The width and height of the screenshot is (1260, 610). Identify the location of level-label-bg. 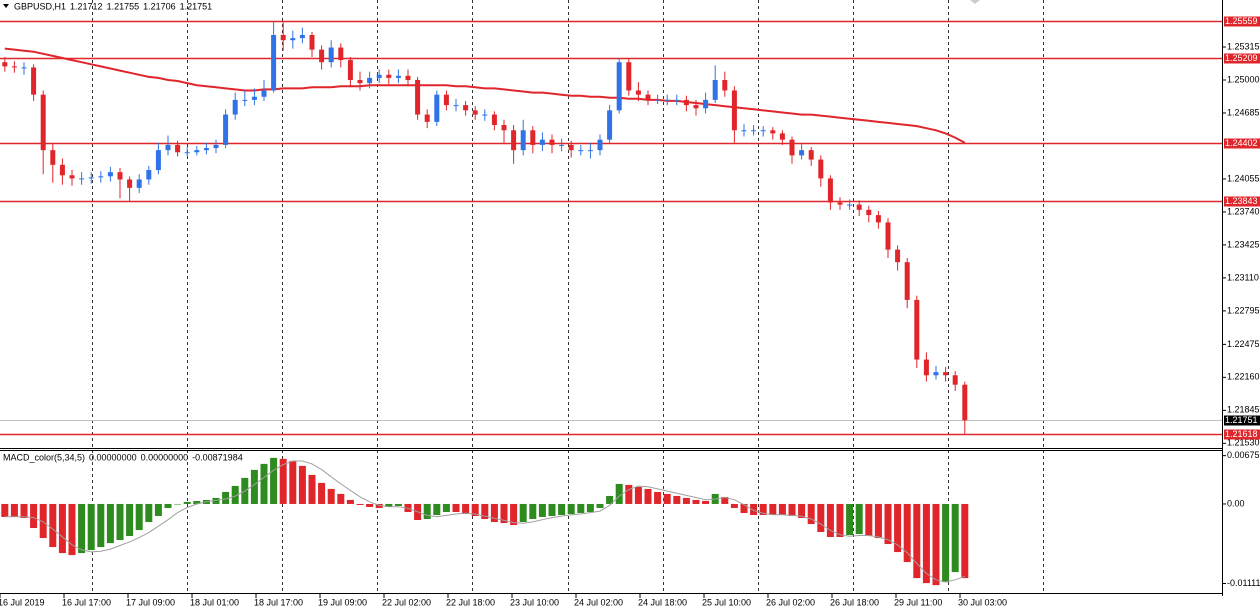
(1242, 201).